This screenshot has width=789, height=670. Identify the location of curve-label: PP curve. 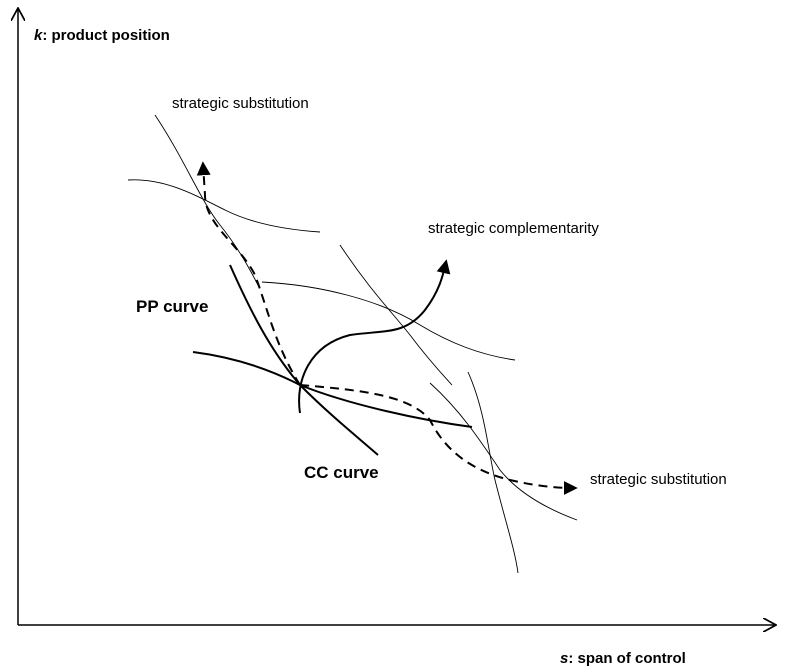
(172, 306).